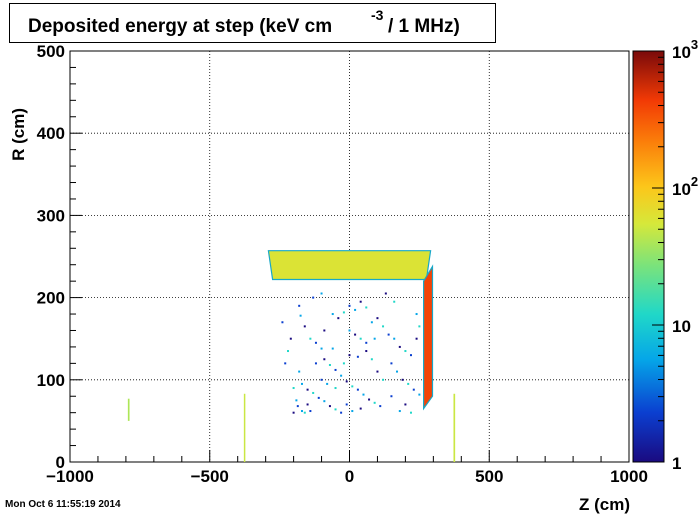 Image resolution: width=700 pixels, height=514 pixels. I want to click on colorbar-tick-label: 10³, so click(685, 49).